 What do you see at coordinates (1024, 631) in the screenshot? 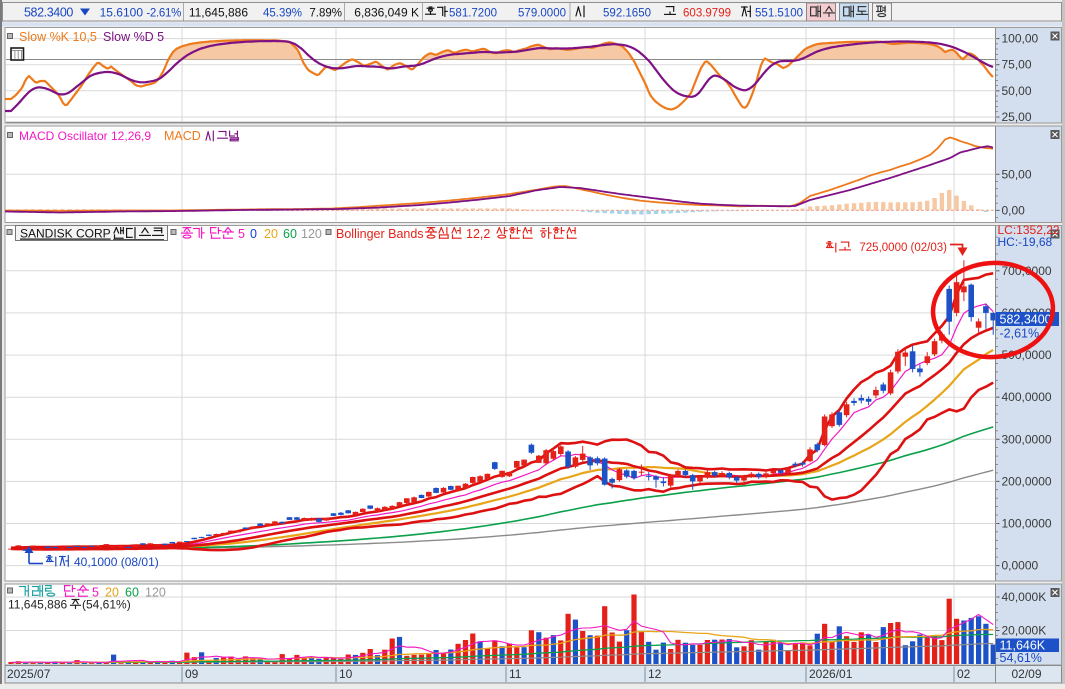
I see `svg-text: 20,000K` at bounding box center [1024, 631].